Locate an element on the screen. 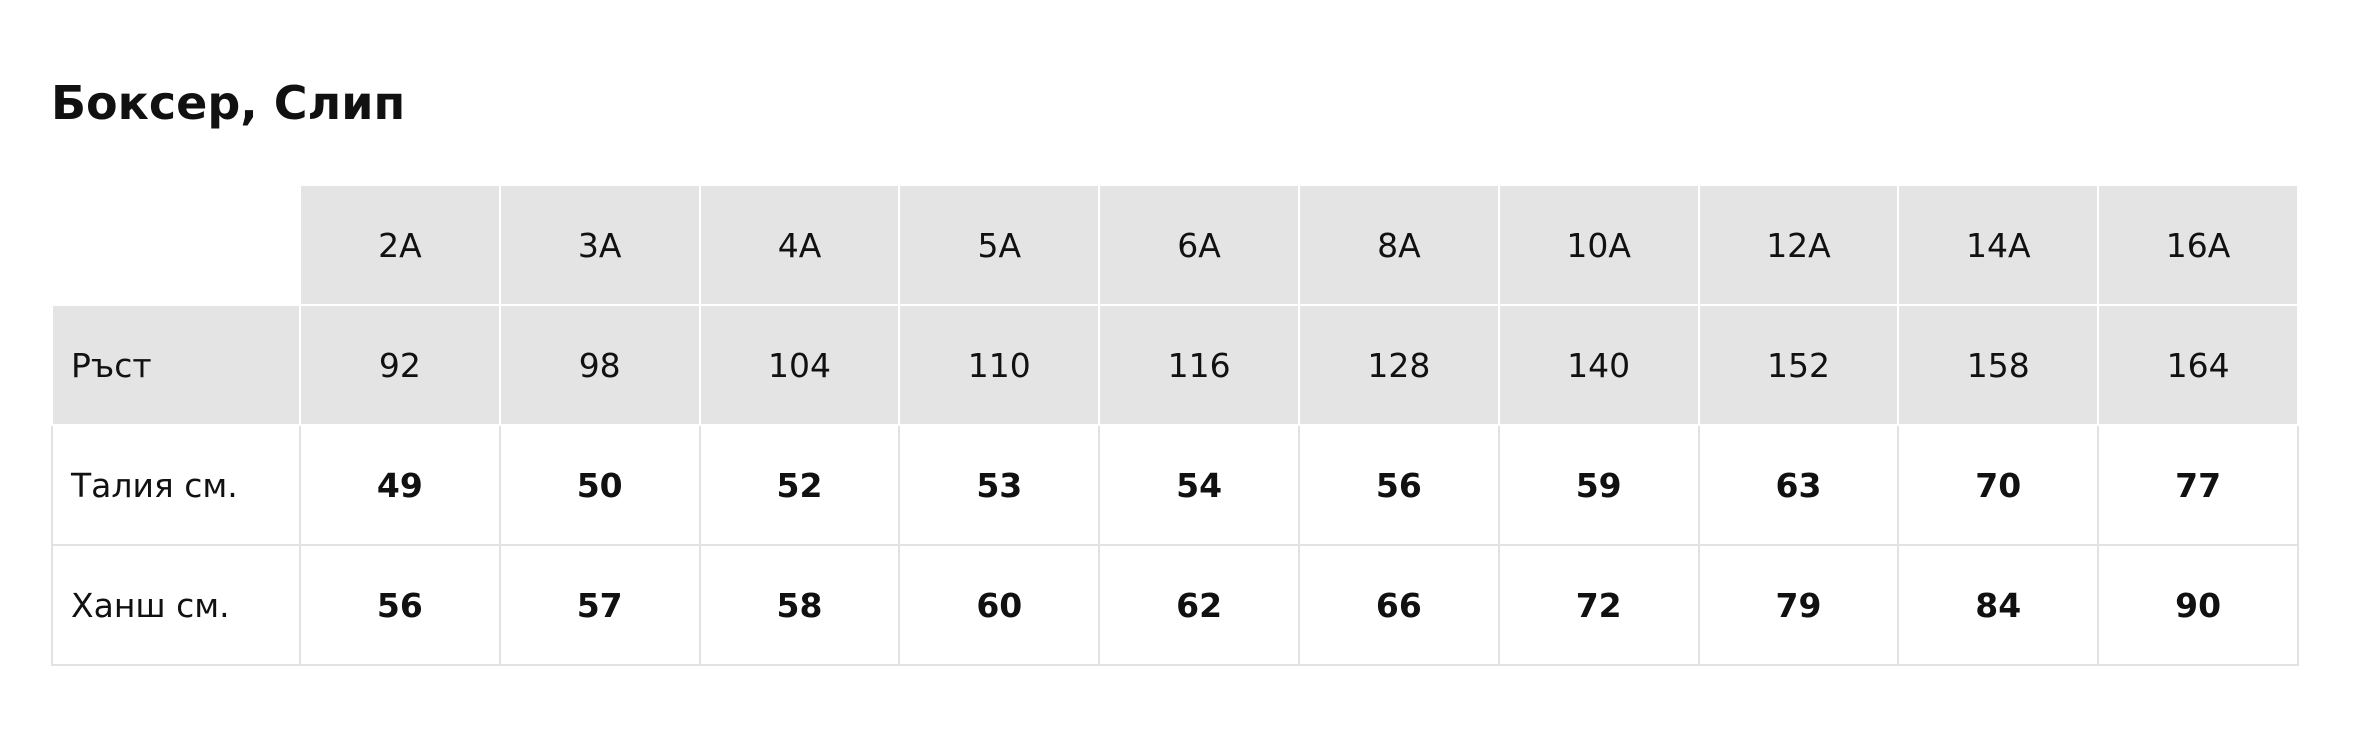 This screenshot has width=2370, height=747. size-header: 8A is located at coordinates (1398, 245).